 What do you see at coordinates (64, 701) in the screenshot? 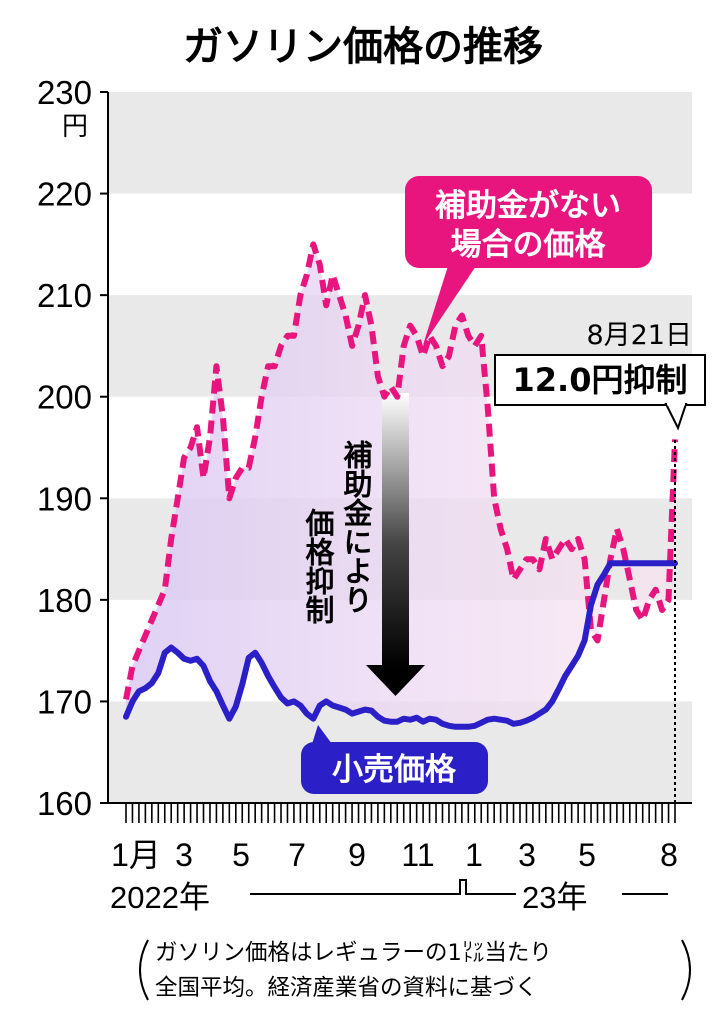
I see `y-tick-label: 170` at bounding box center [64, 701].